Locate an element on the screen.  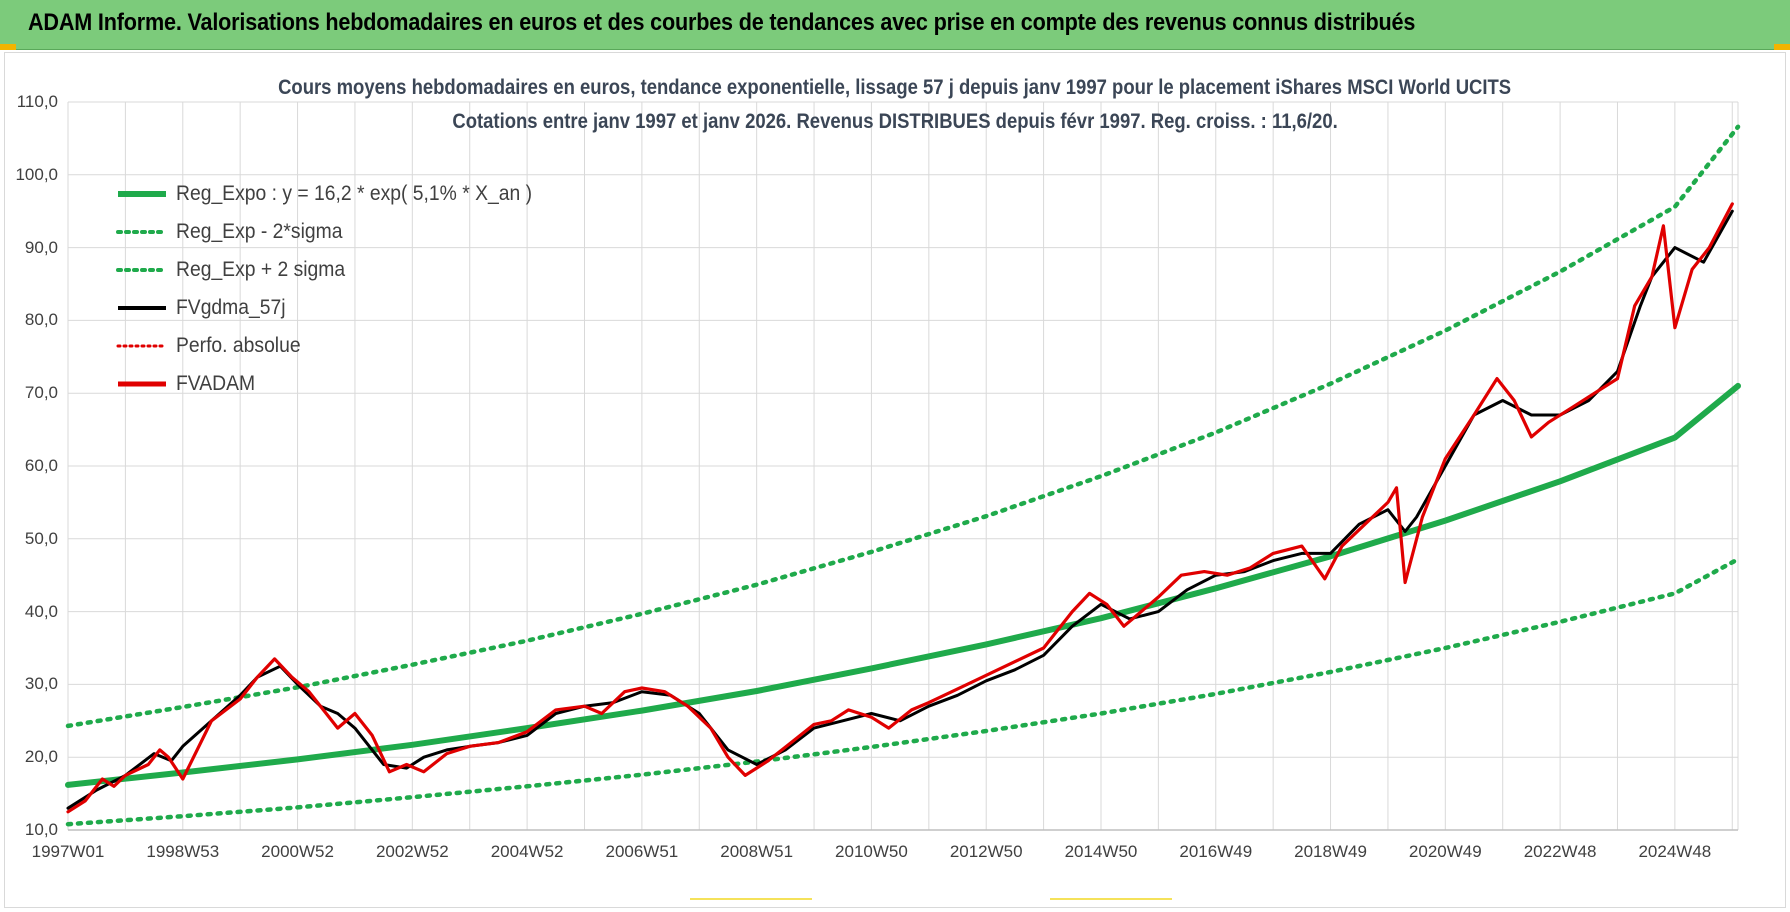
y-tick-label: 90,0 is located at coordinates (41, 247).